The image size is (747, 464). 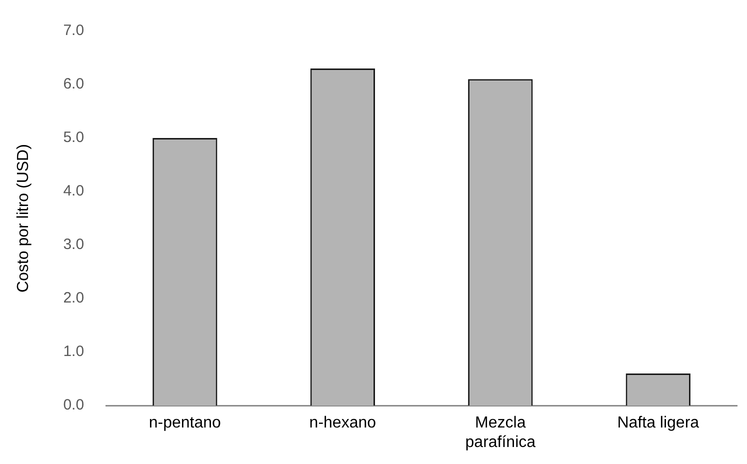 What do you see at coordinates (658, 423) in the screenshot?
I see `x-tick-label: Nafta ligera` at bounding box center [658, 423].